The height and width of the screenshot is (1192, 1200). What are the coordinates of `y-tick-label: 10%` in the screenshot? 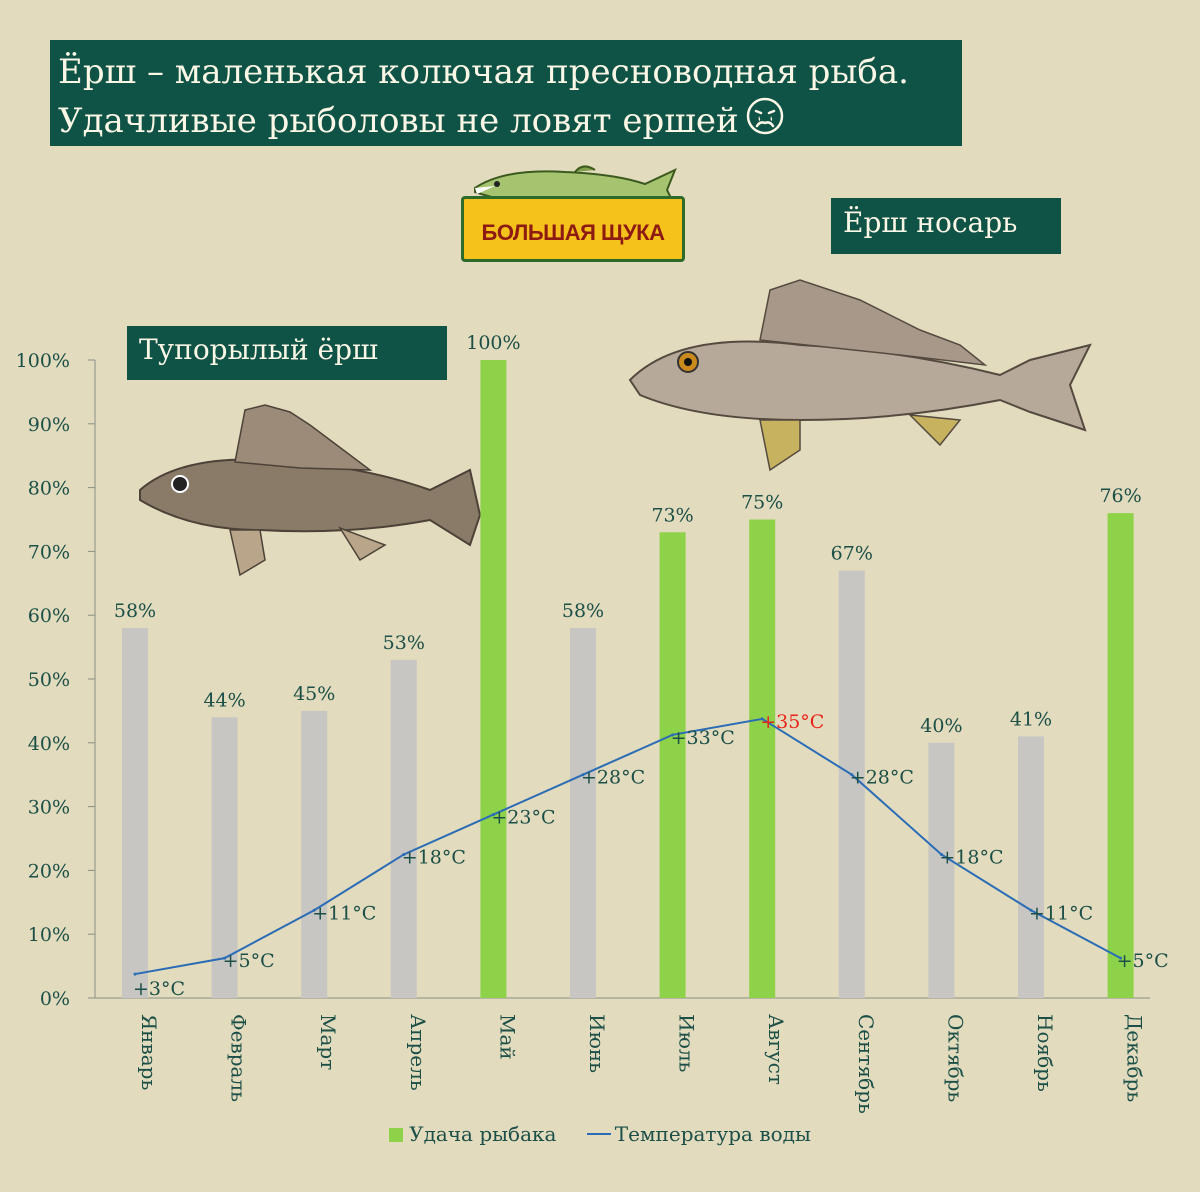 It's located at (49, 935).